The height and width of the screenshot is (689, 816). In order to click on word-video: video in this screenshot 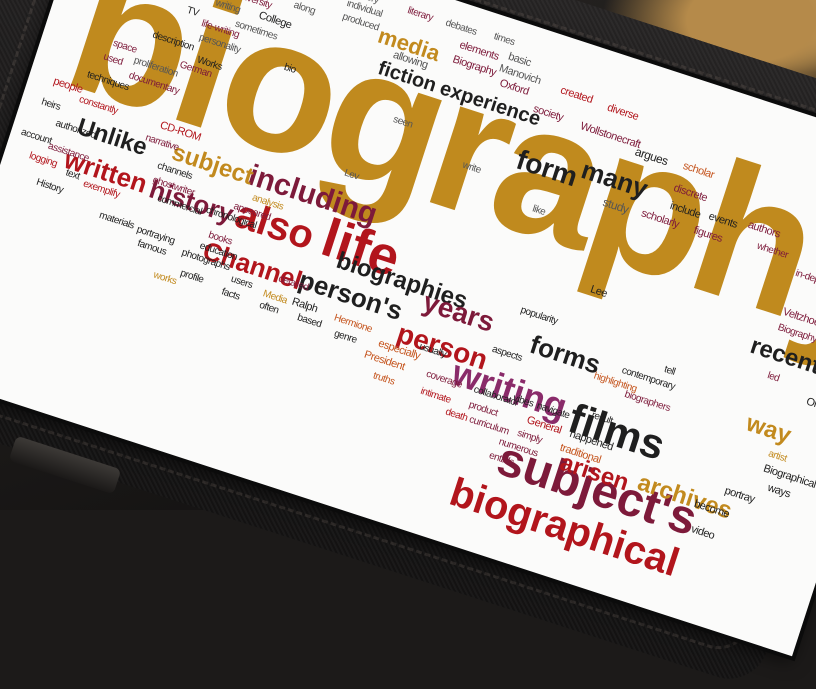, I will do `click(702, 532)`.